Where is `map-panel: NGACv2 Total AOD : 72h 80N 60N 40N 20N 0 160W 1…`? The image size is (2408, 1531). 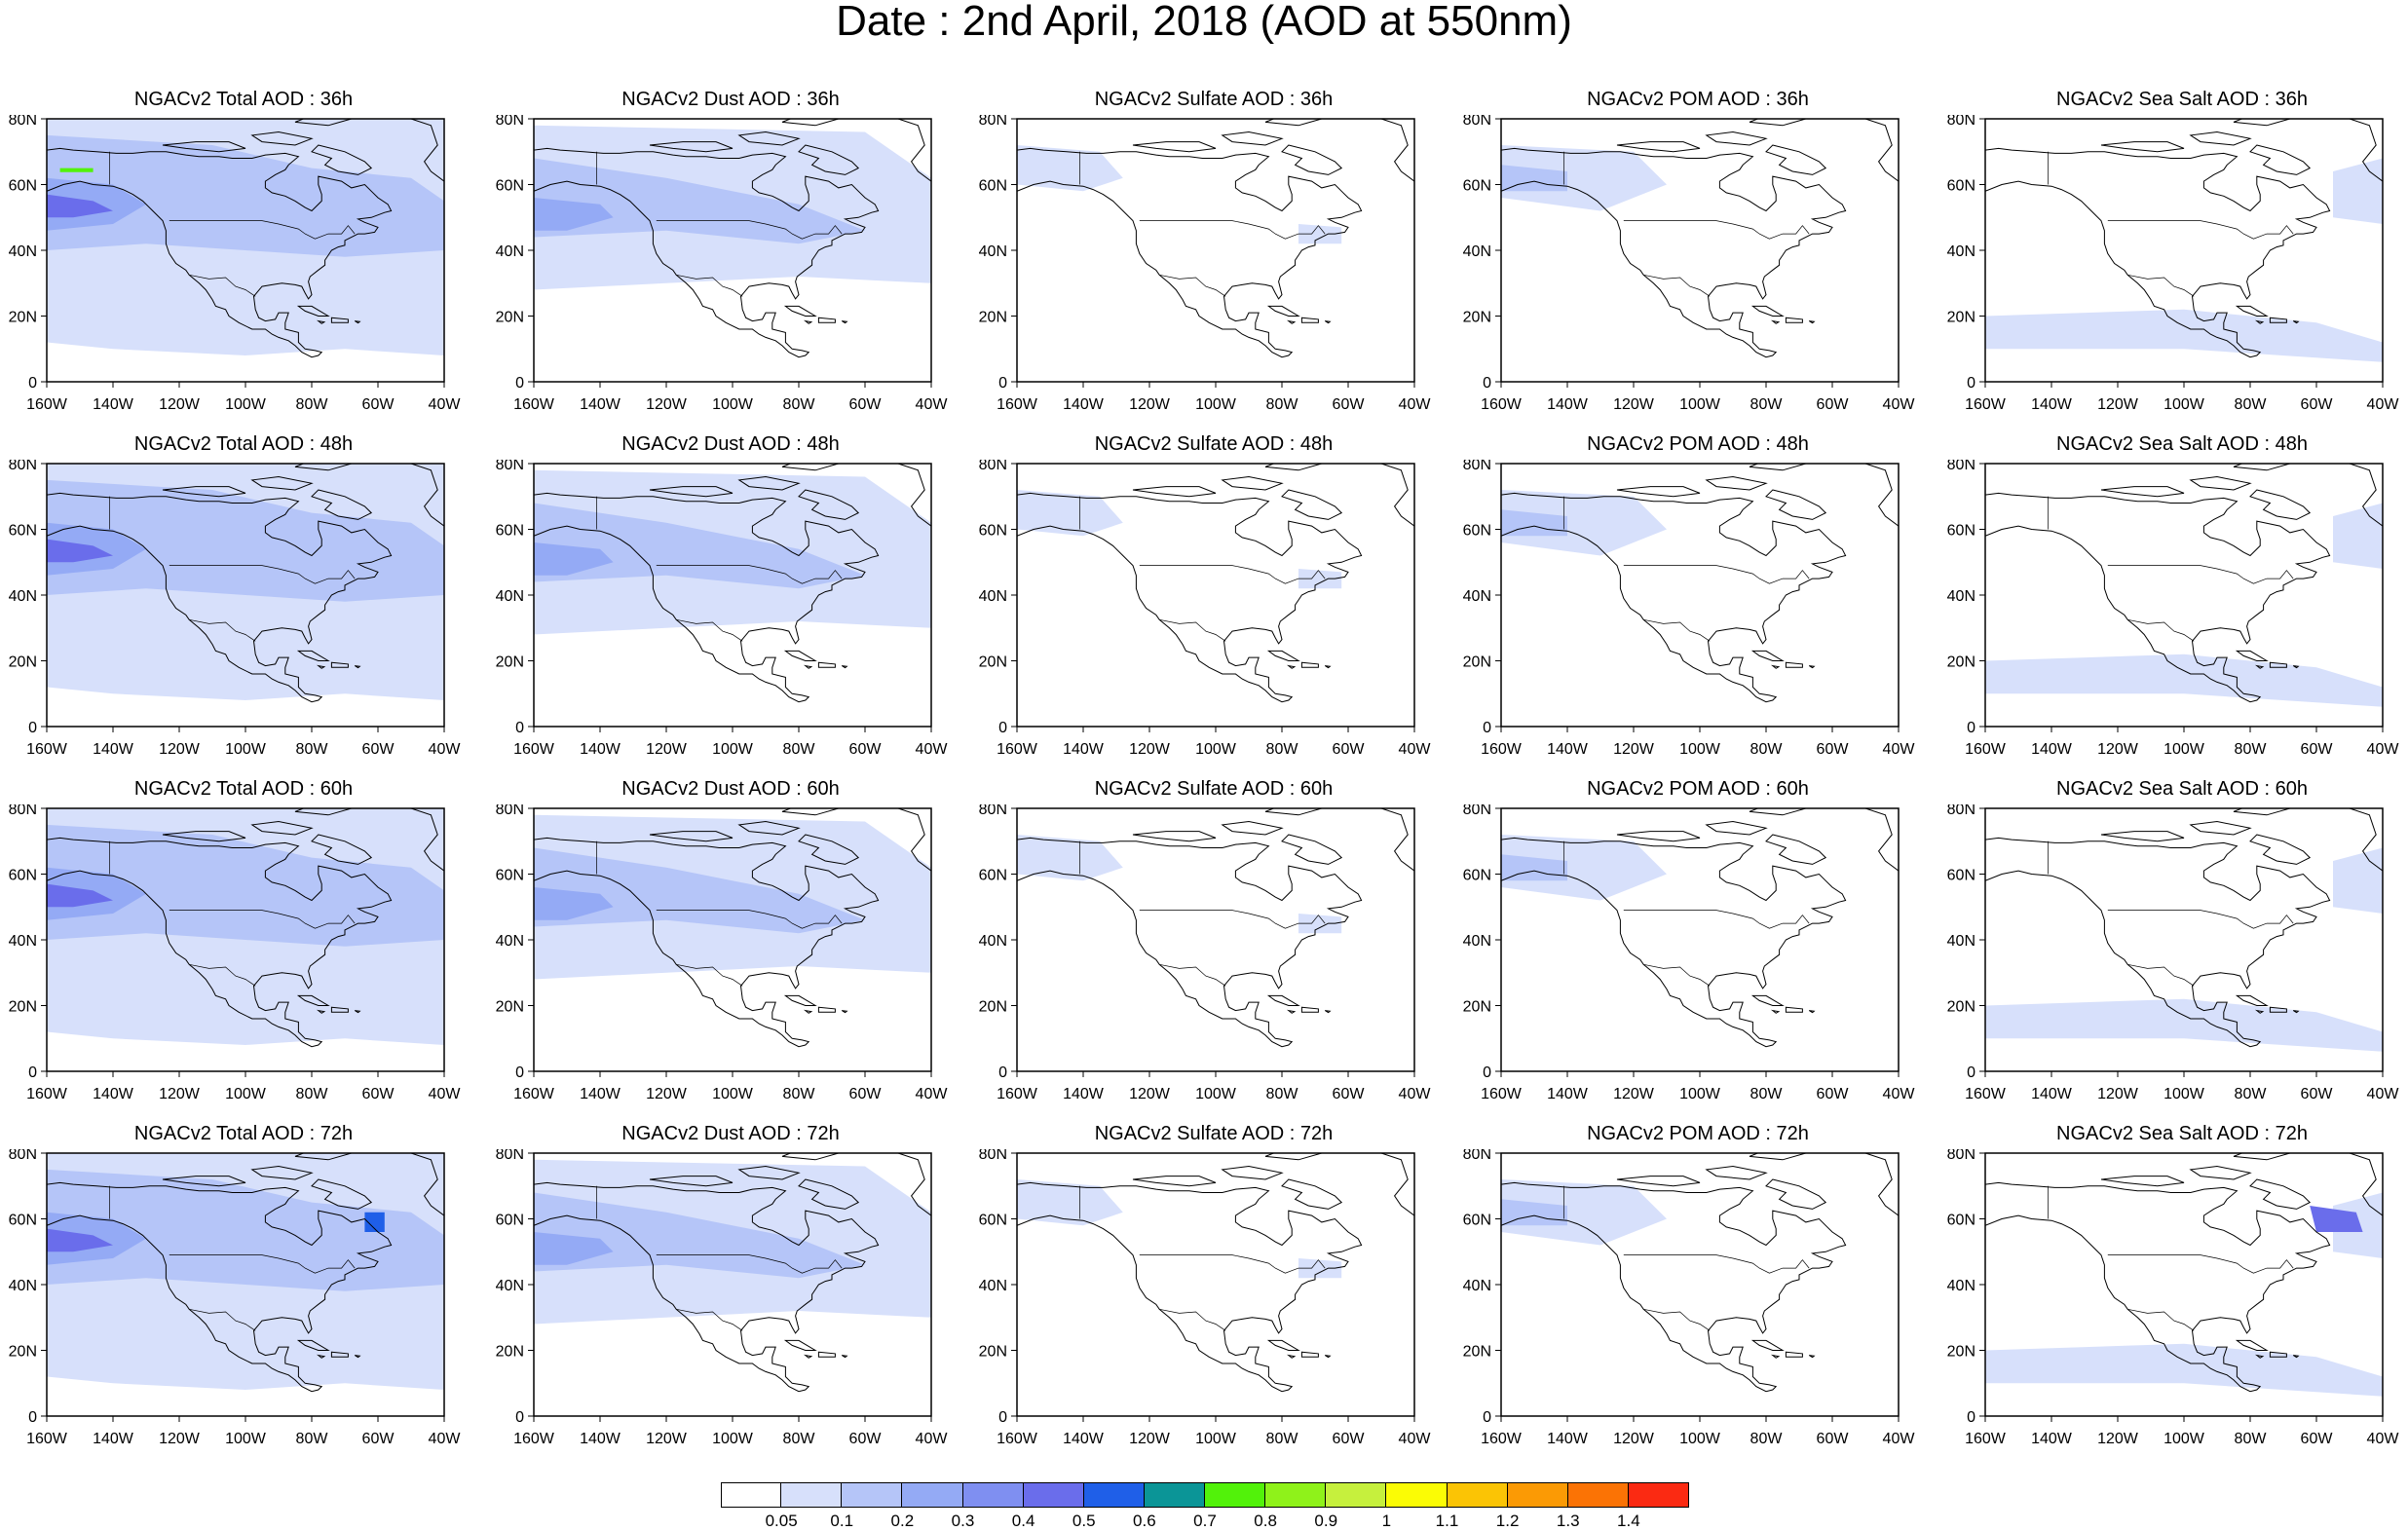 map-panel: NGACv2 Total AOD : 72h 80N 60N 40N 20N 0 160W 1… is located at coordinates (243, 1292).